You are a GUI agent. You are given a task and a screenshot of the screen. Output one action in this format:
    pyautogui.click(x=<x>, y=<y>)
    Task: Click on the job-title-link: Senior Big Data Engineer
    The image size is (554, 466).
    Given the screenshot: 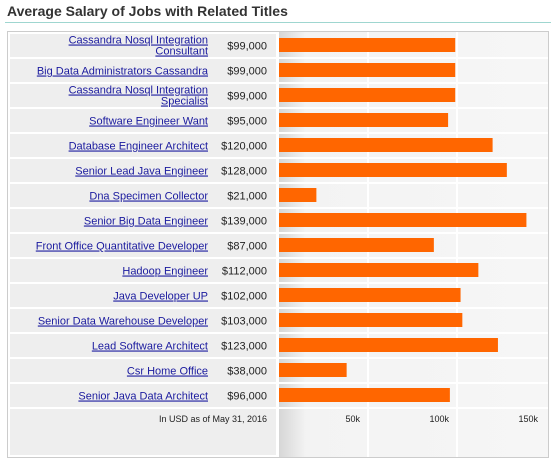 What is the action you would take?
    pyautogui.click(x=146, y=222)
    